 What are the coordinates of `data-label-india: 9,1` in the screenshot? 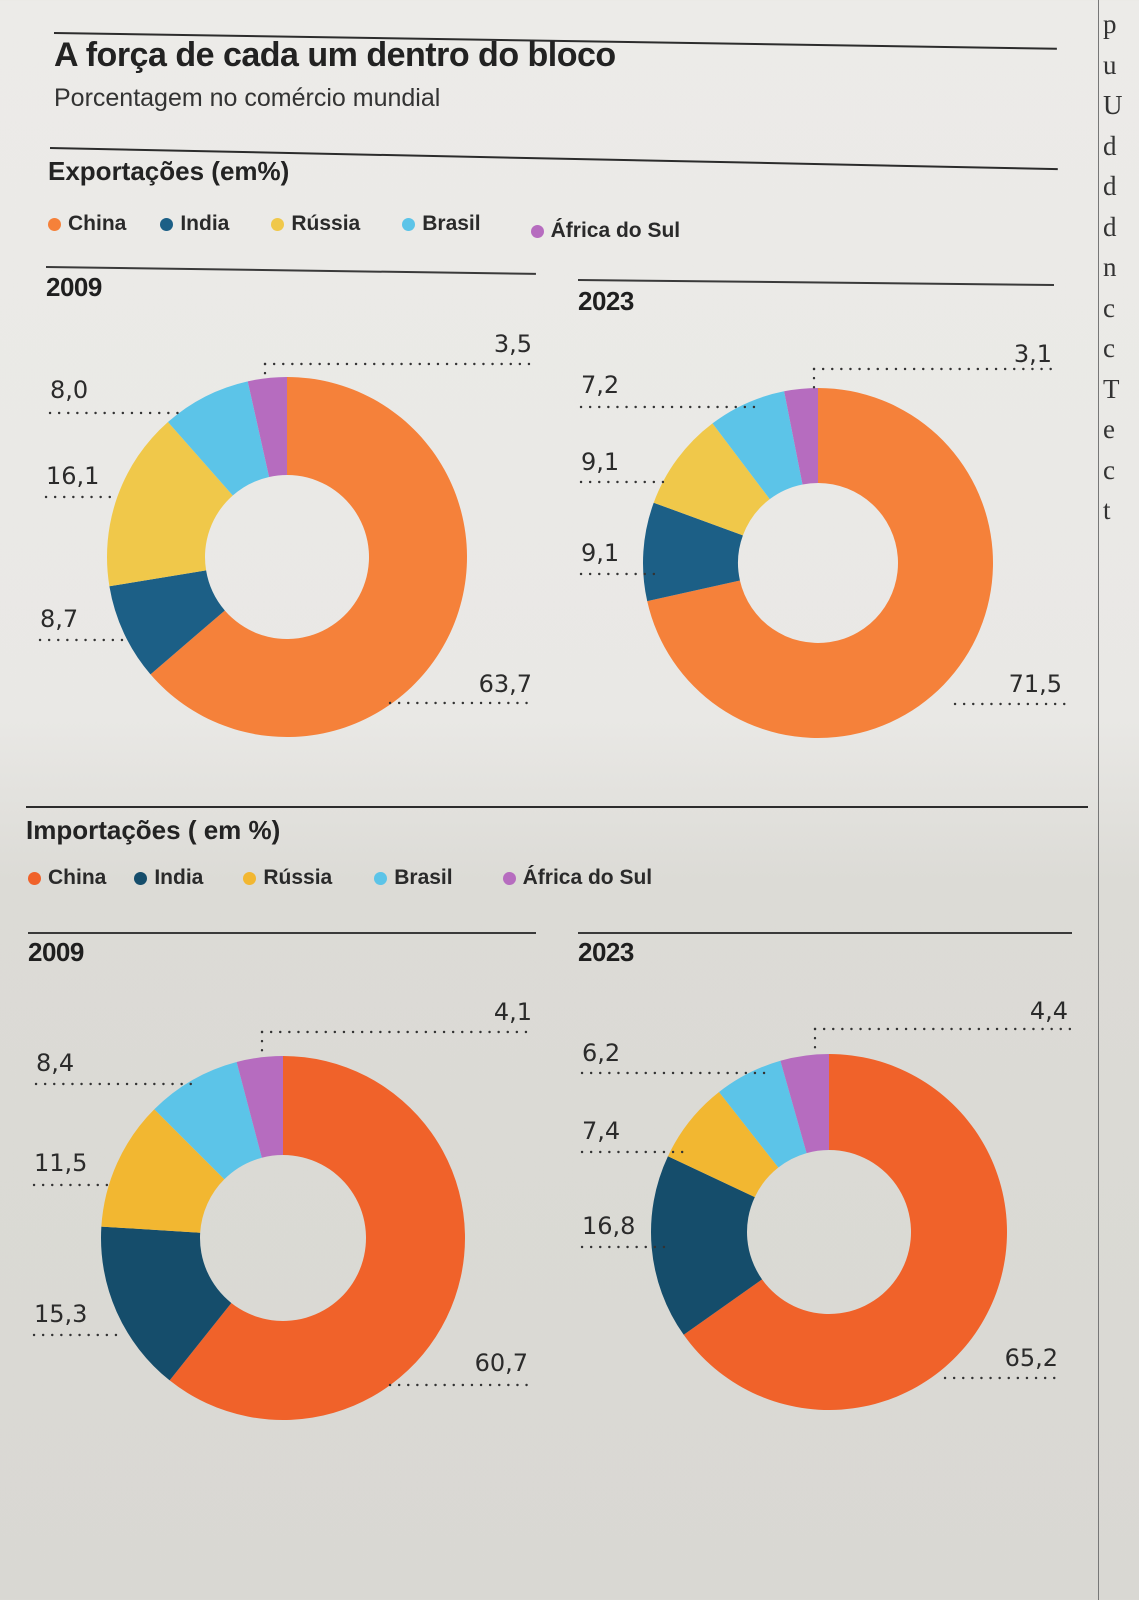 It's located at (600, 553).